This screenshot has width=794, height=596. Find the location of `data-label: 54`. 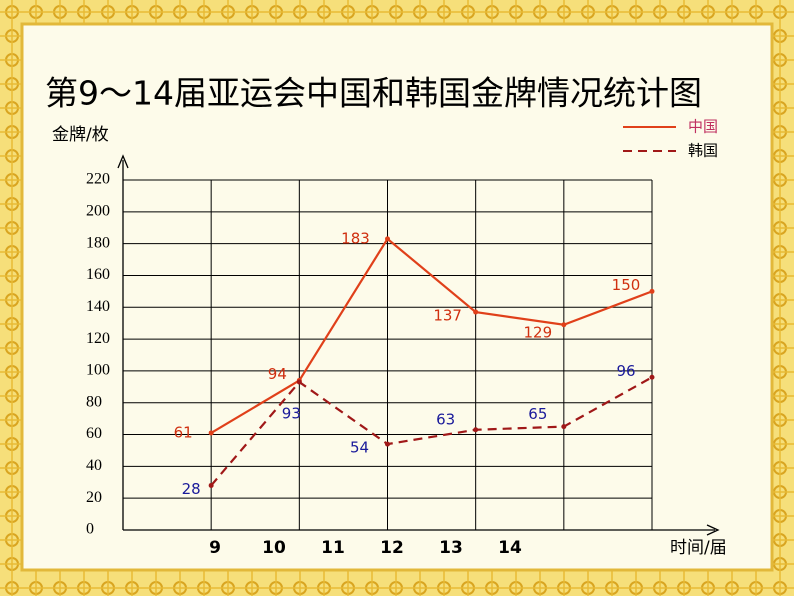

data-label: 54 is located at coordinates (359, 448).